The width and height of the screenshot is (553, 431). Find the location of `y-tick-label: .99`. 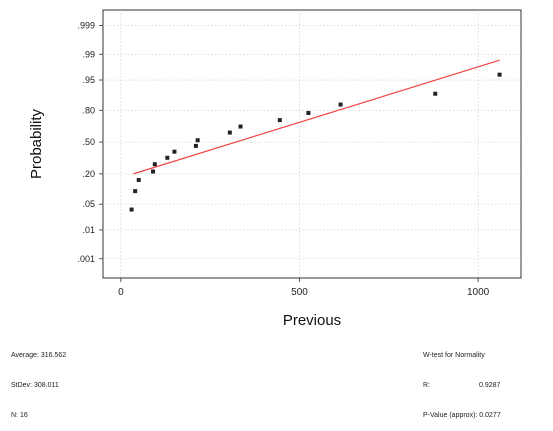

y-tick-label: .99 is located at coordinates (88, 54).